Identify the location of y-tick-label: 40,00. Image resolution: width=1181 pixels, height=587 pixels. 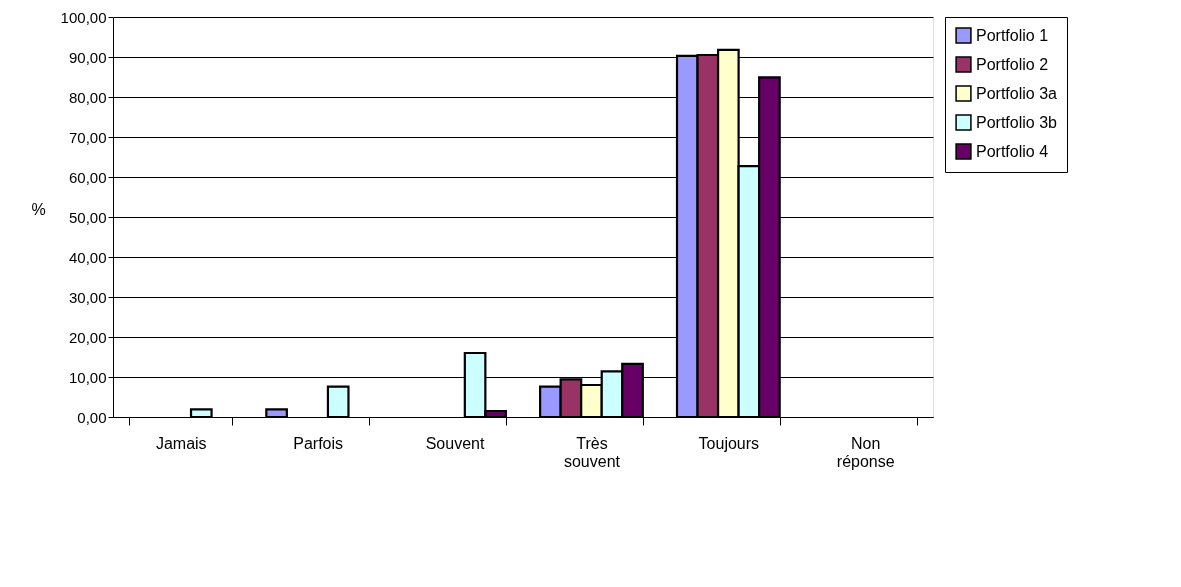
(87, 257).